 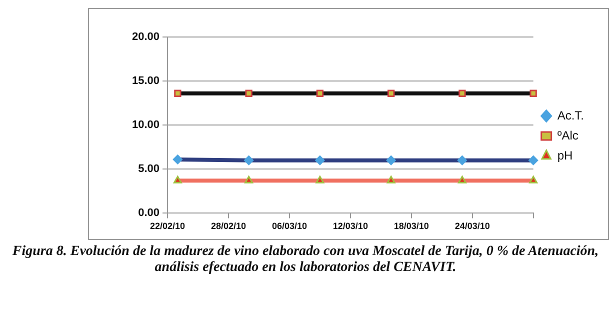 I want to click on text: Figura 8. Evolución de la madurez de vino elaborado con uva Moscatel de Tarija, 0 % de Atenuación, análisis efectuado en los laboratorios del CENAVIT., so click(x=305, y=260).